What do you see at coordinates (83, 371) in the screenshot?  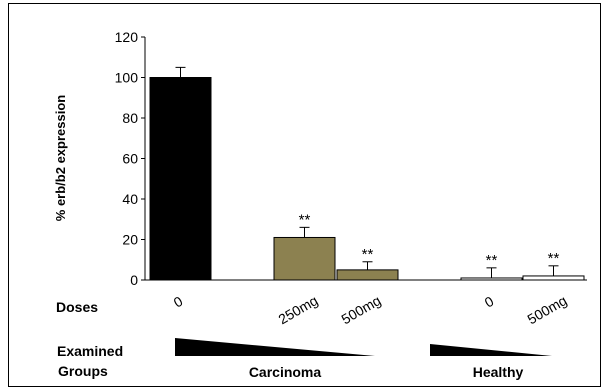 I see `groups-label: Groups` at bounding box center [83, 371].